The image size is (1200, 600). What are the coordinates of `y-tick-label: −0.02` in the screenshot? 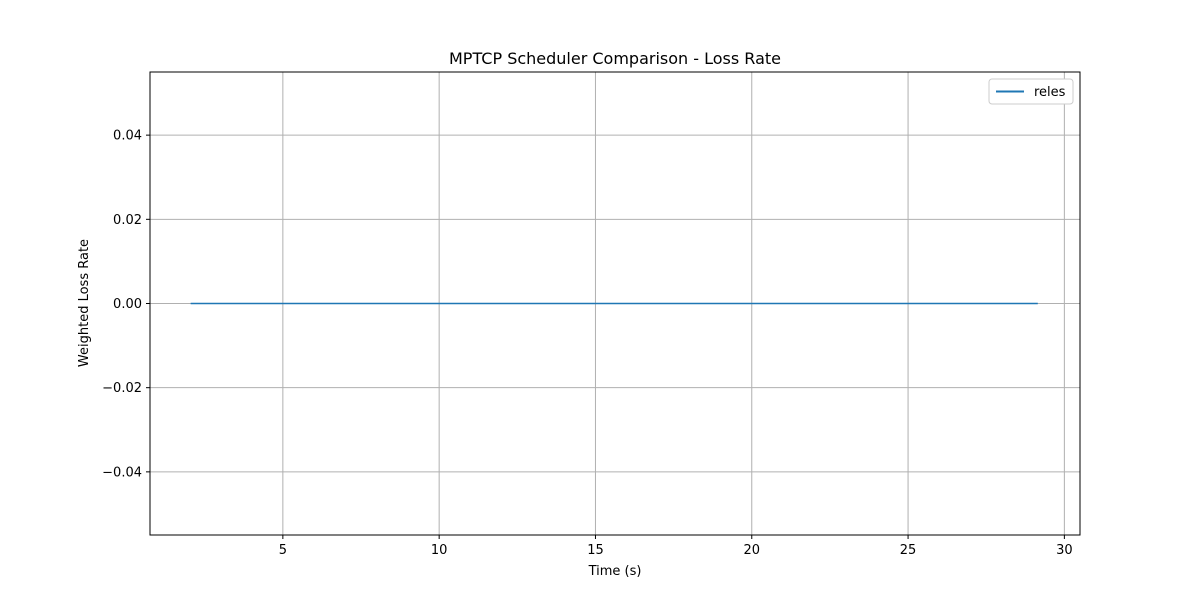 It's located at (122, 388).